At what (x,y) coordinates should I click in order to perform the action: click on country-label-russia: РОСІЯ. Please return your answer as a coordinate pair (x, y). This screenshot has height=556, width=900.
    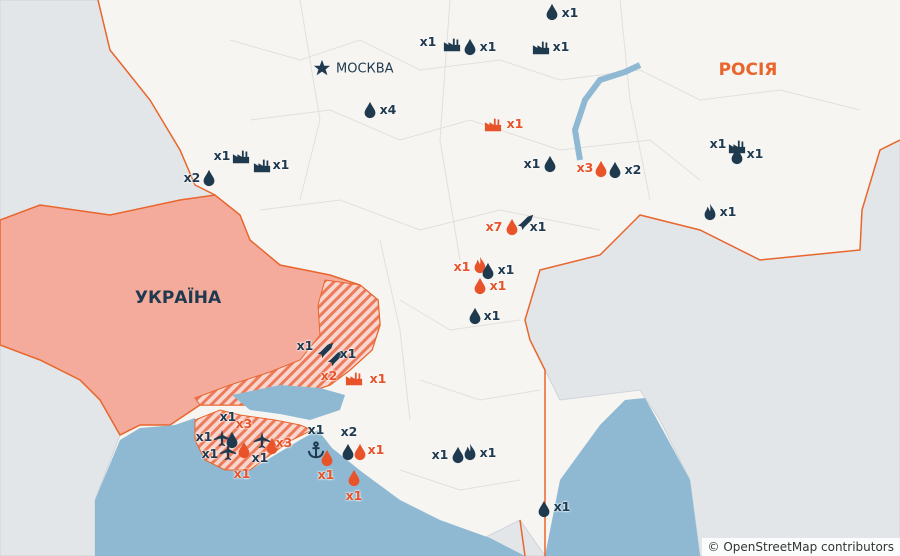
    Looking at the image, I should click on (748, 70).